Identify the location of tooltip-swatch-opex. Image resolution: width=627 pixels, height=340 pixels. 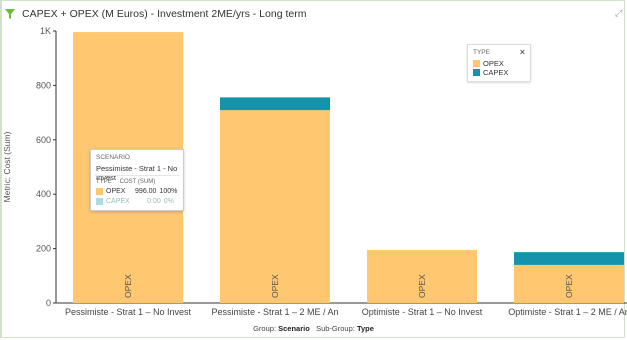
(99, 191).